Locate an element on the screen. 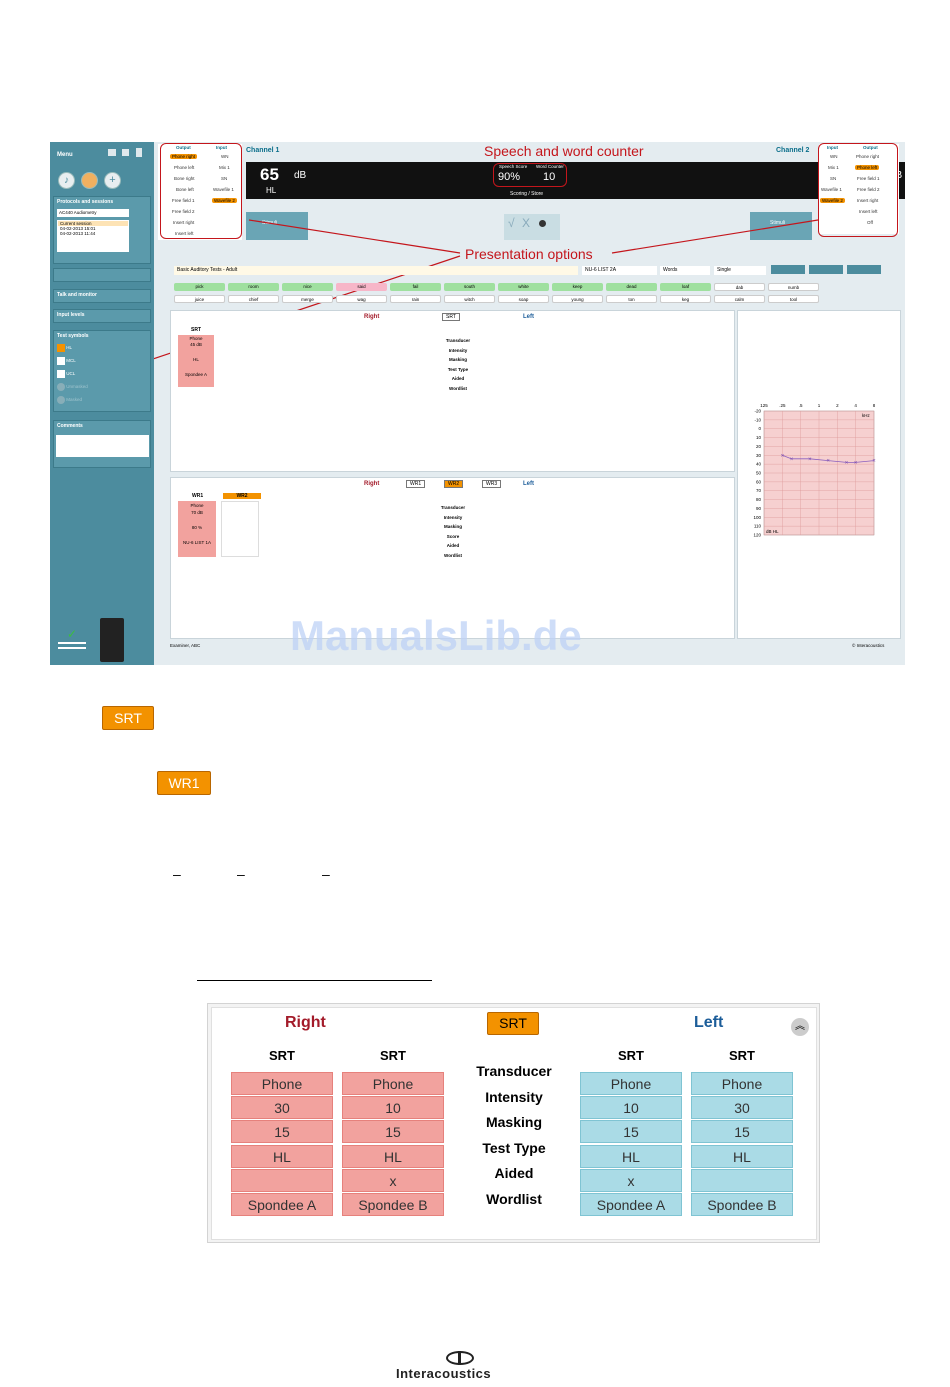 The image size is (950, 1387). output-option: Bone right is located at coordinates (184, 178).